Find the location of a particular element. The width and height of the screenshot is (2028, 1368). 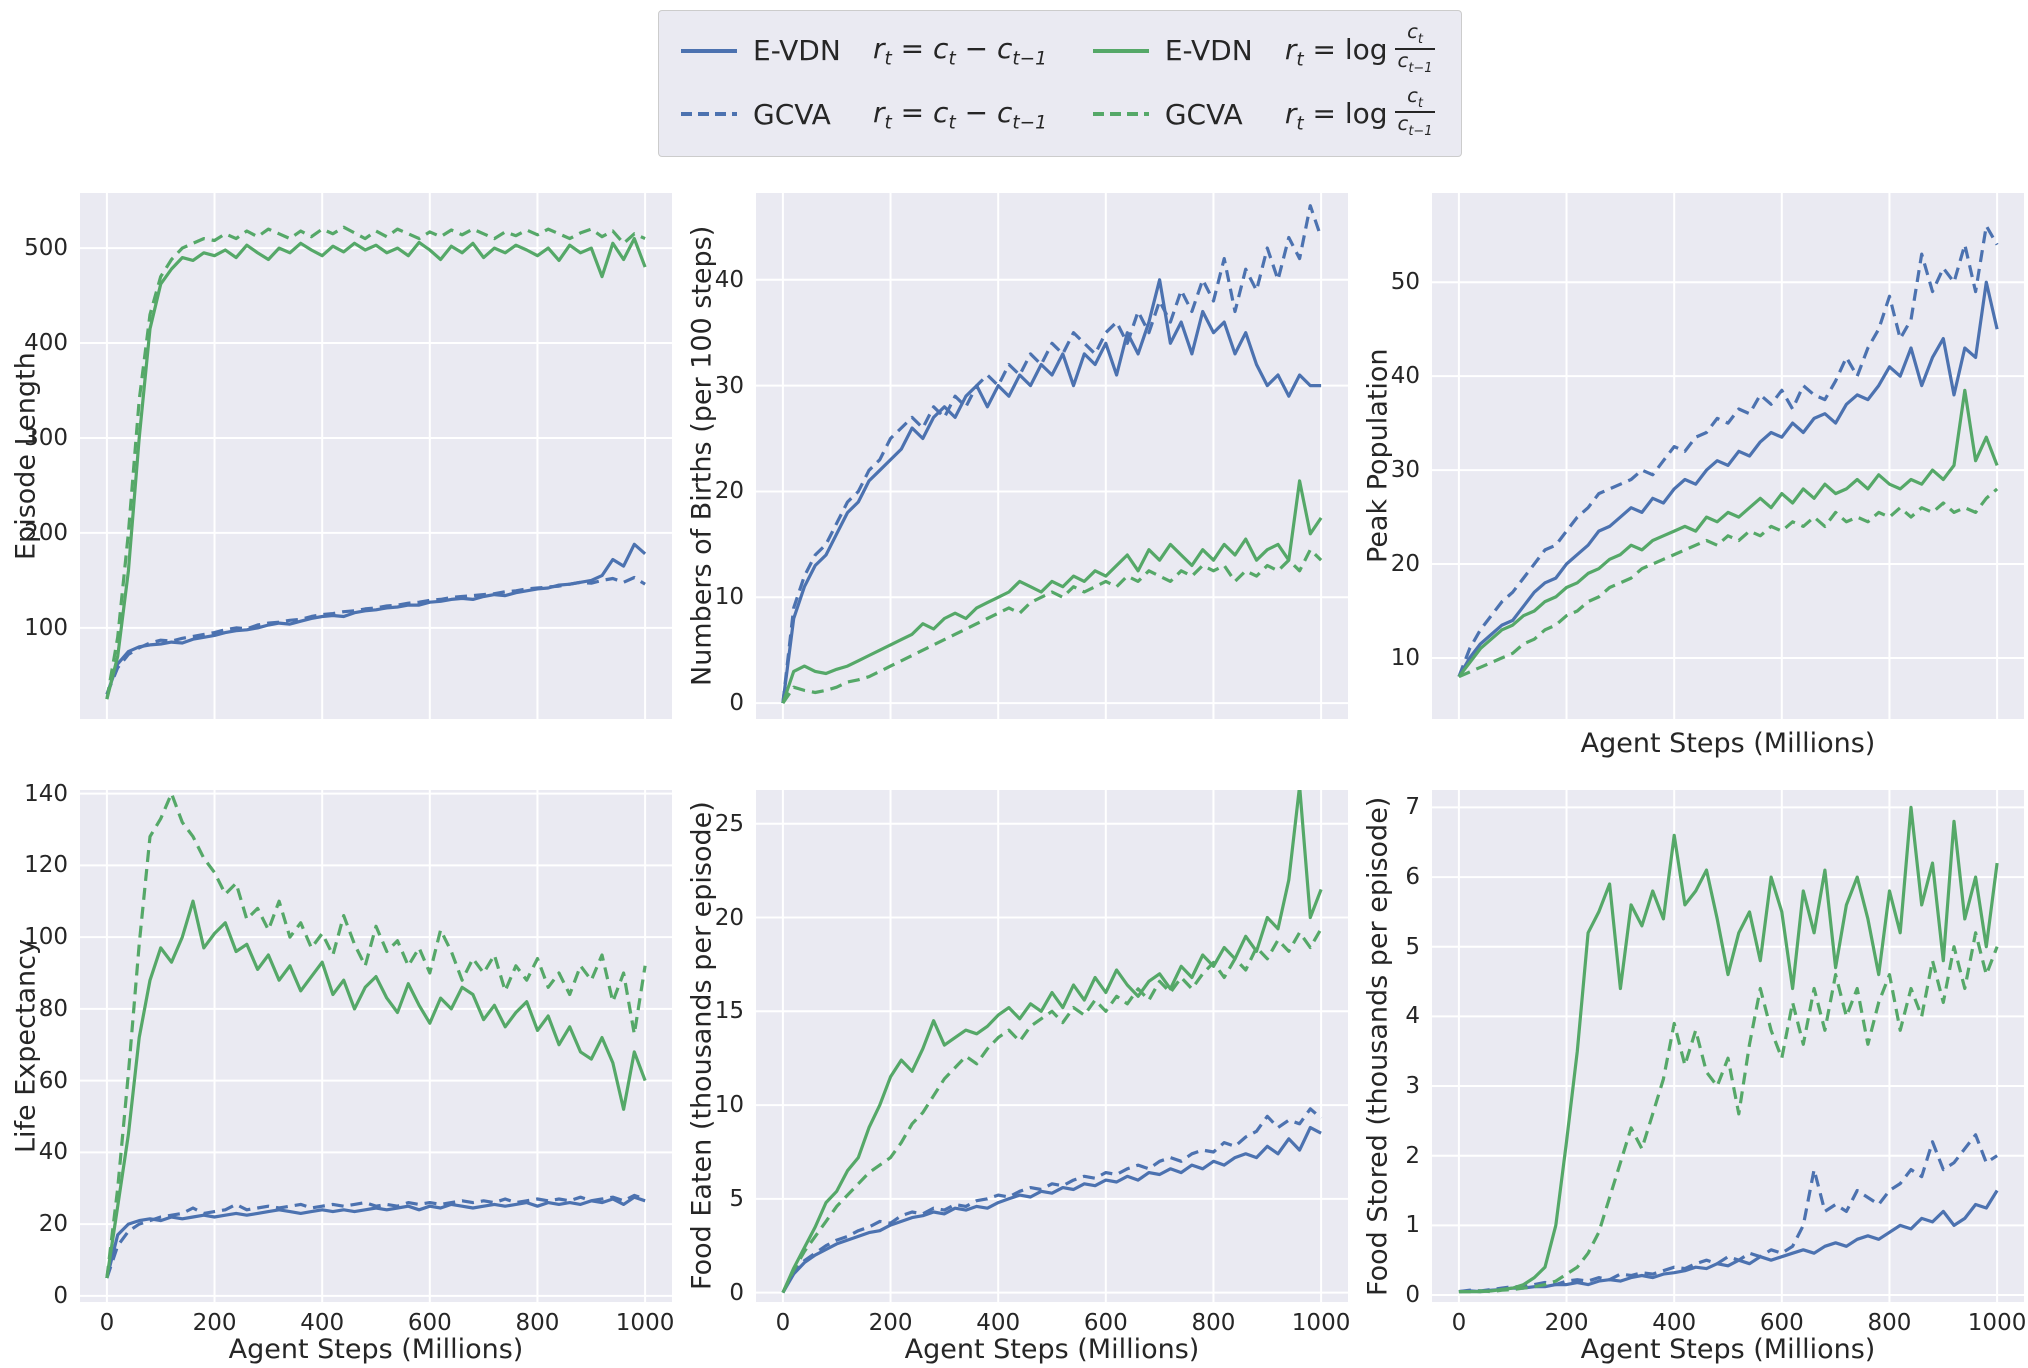

x-axis-label-top-right: Agent Steps (Millions) is located at coordinates (1728, 743).